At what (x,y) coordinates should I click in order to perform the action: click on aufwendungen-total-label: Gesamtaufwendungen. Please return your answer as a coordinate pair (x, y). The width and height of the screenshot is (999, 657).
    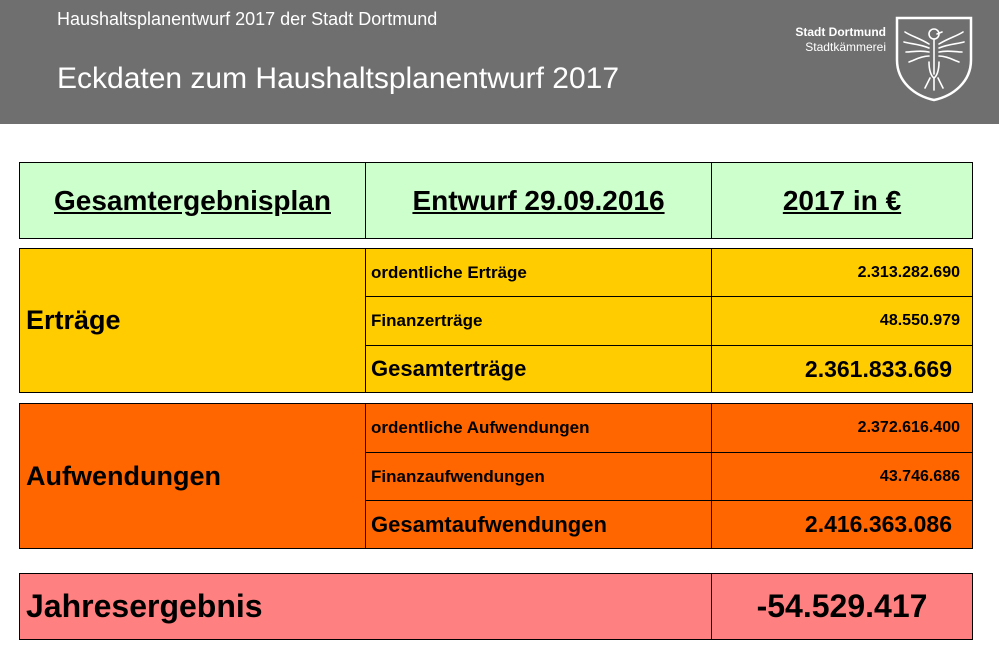
    Looking at the image, I should click on (538, 524).